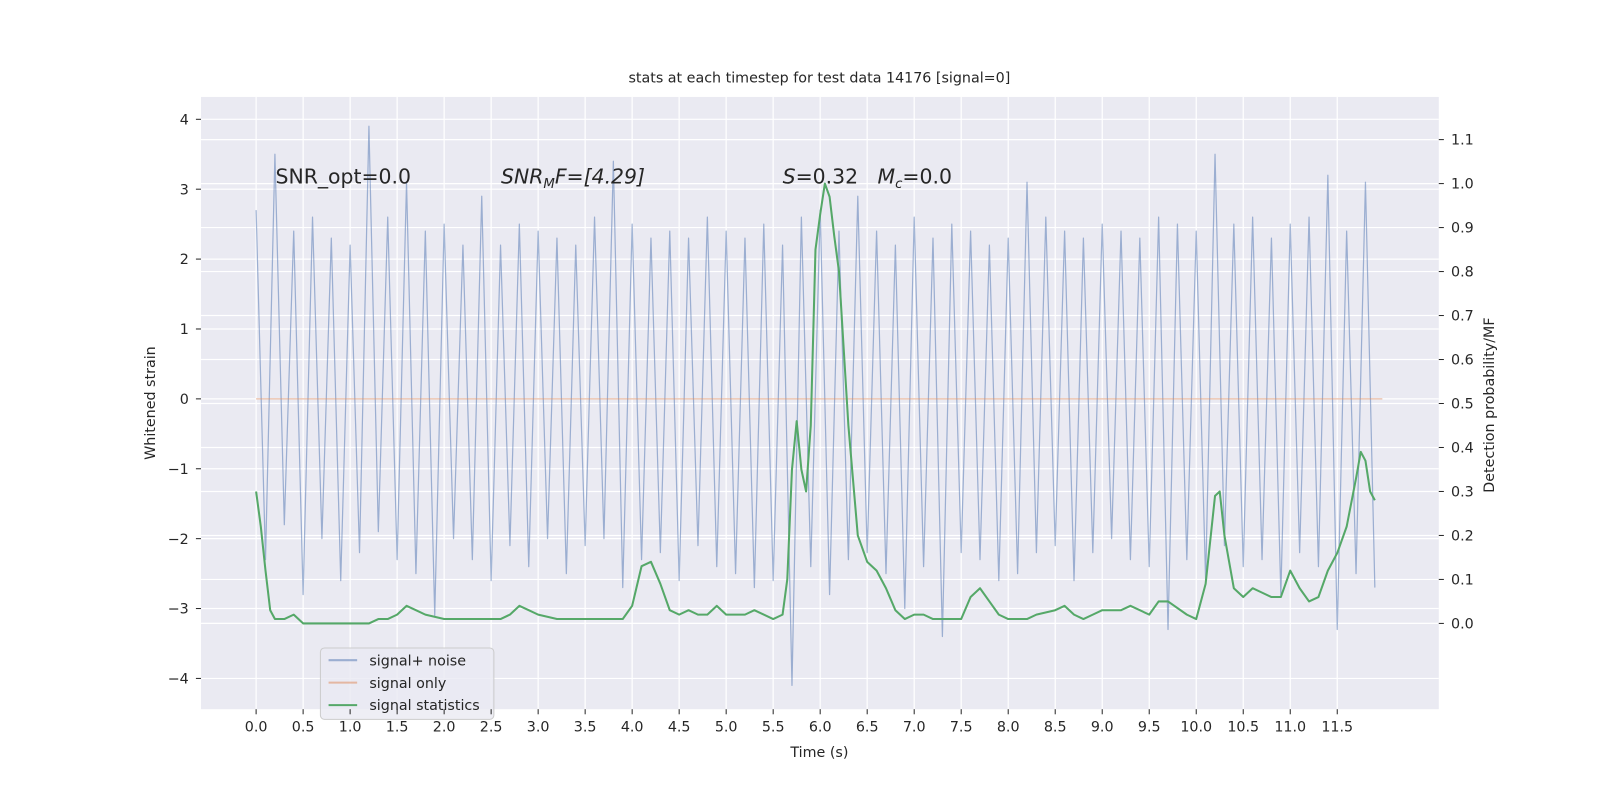 This screenshot has height=800, width=1600. I want to click on annotation: S=0.32 Mc=0.0, so click(867, 178).